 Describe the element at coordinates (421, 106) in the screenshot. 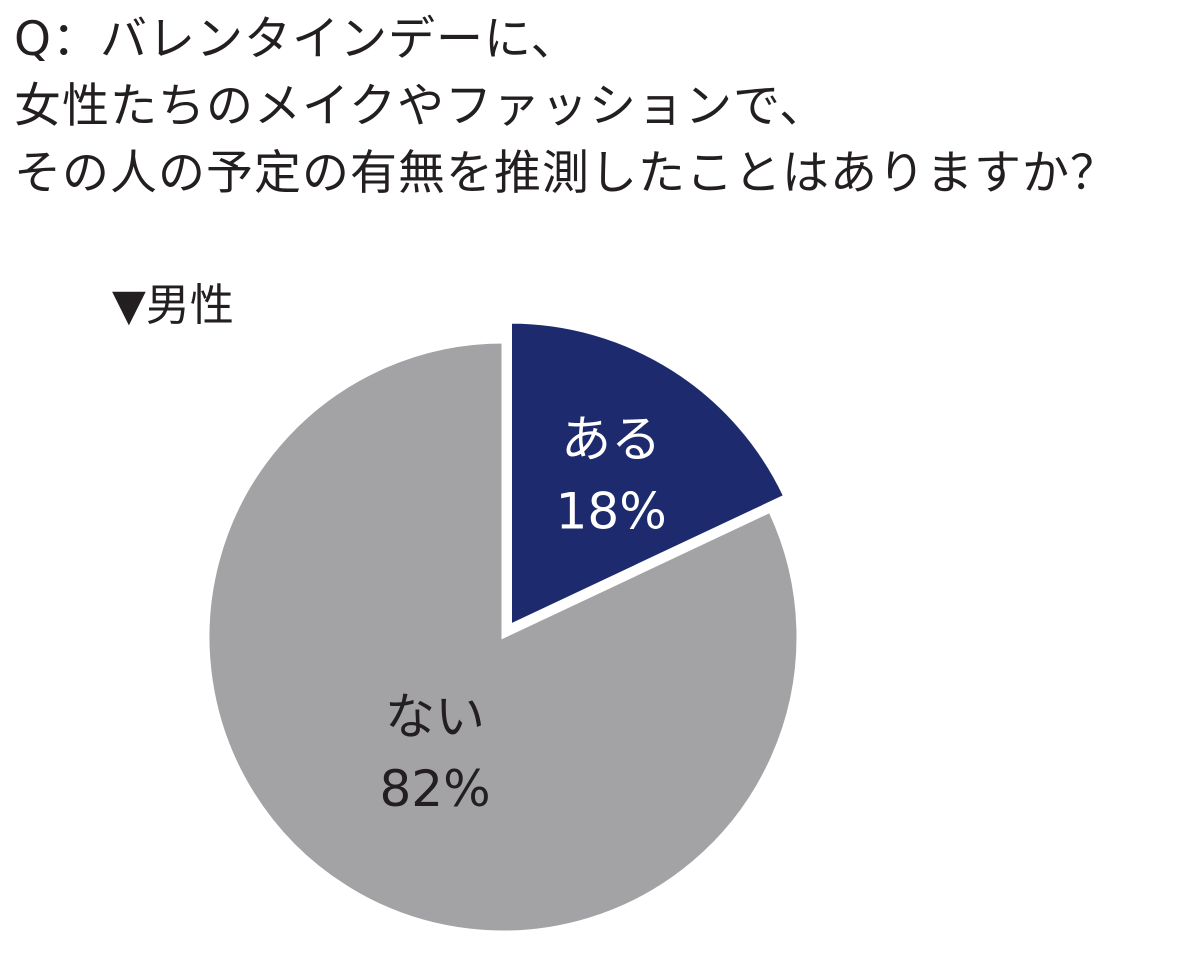

I see `title-line-2: 女性たちのメイクやファッションで、` at that location.